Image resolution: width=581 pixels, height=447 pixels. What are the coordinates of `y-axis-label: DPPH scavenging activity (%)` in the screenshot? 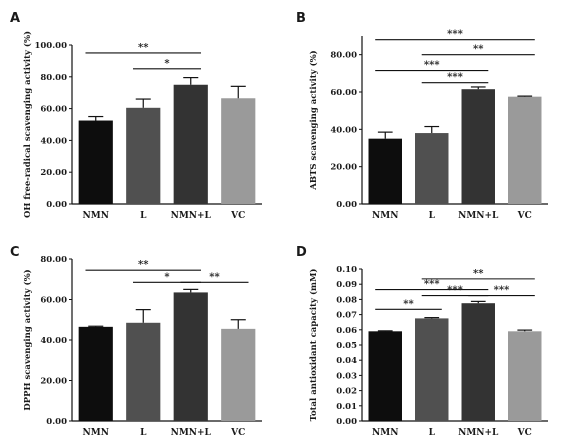 It's located at (27, 339).